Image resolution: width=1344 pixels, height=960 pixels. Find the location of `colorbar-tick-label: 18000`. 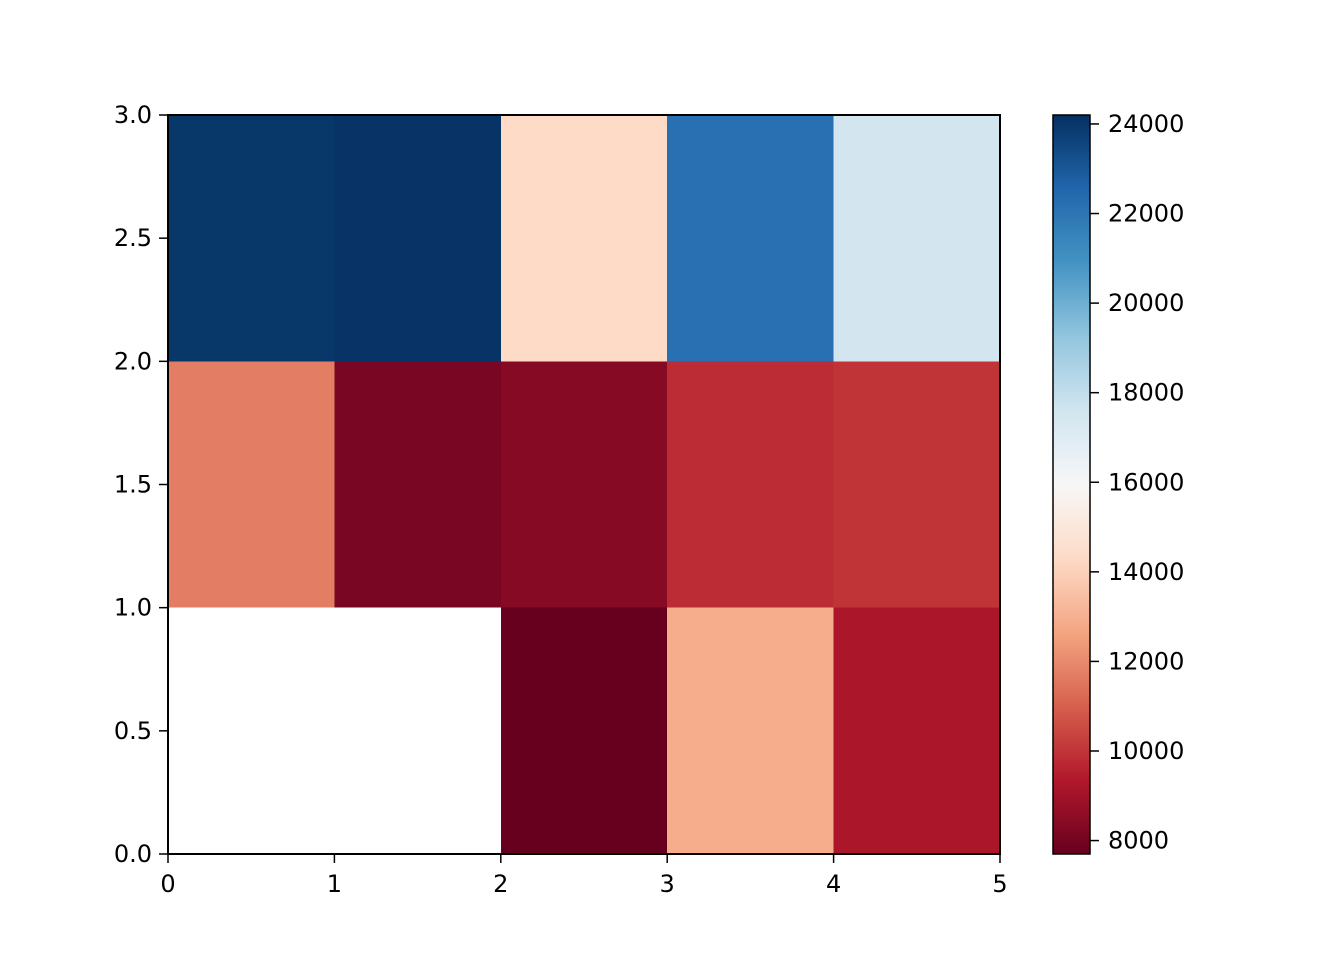

colorbar-tick-label: 18000 is located at coordinates (1146, 393).